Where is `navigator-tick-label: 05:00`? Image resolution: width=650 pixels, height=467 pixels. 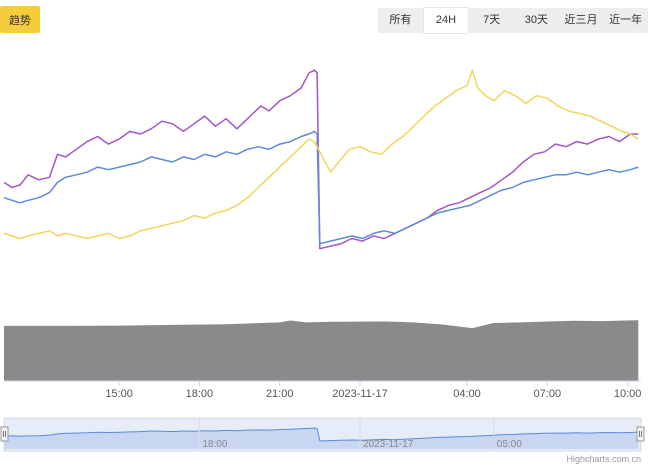 navigator-tick-label: 05:00 is located at coordinates (509, 444).